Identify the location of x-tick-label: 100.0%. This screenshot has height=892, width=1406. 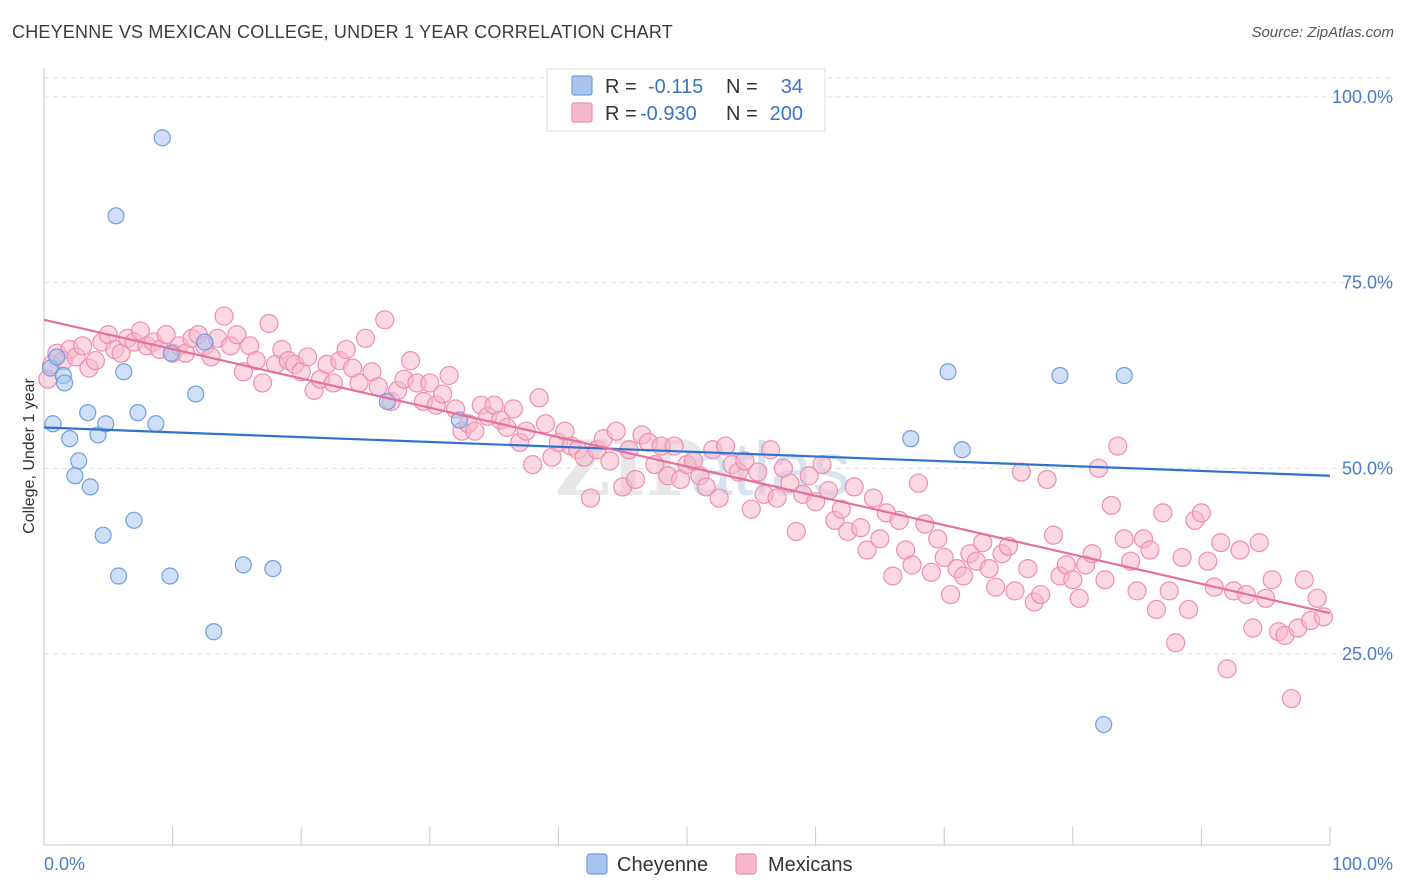
(1362, 864).